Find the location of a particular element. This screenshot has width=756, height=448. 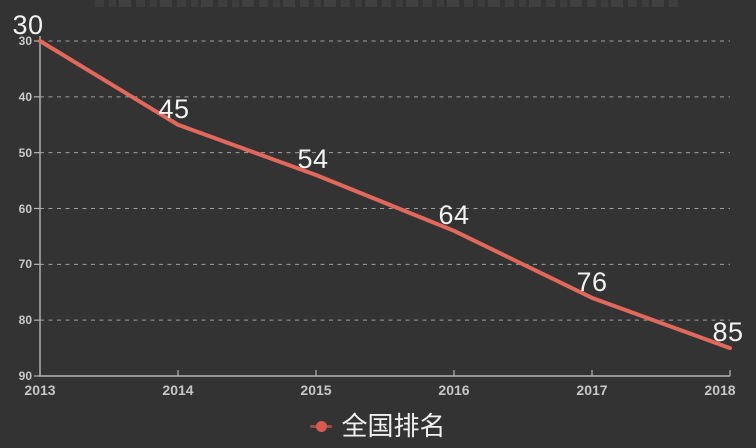

y-tick-label: 40 is located at coordinates (25, 96).